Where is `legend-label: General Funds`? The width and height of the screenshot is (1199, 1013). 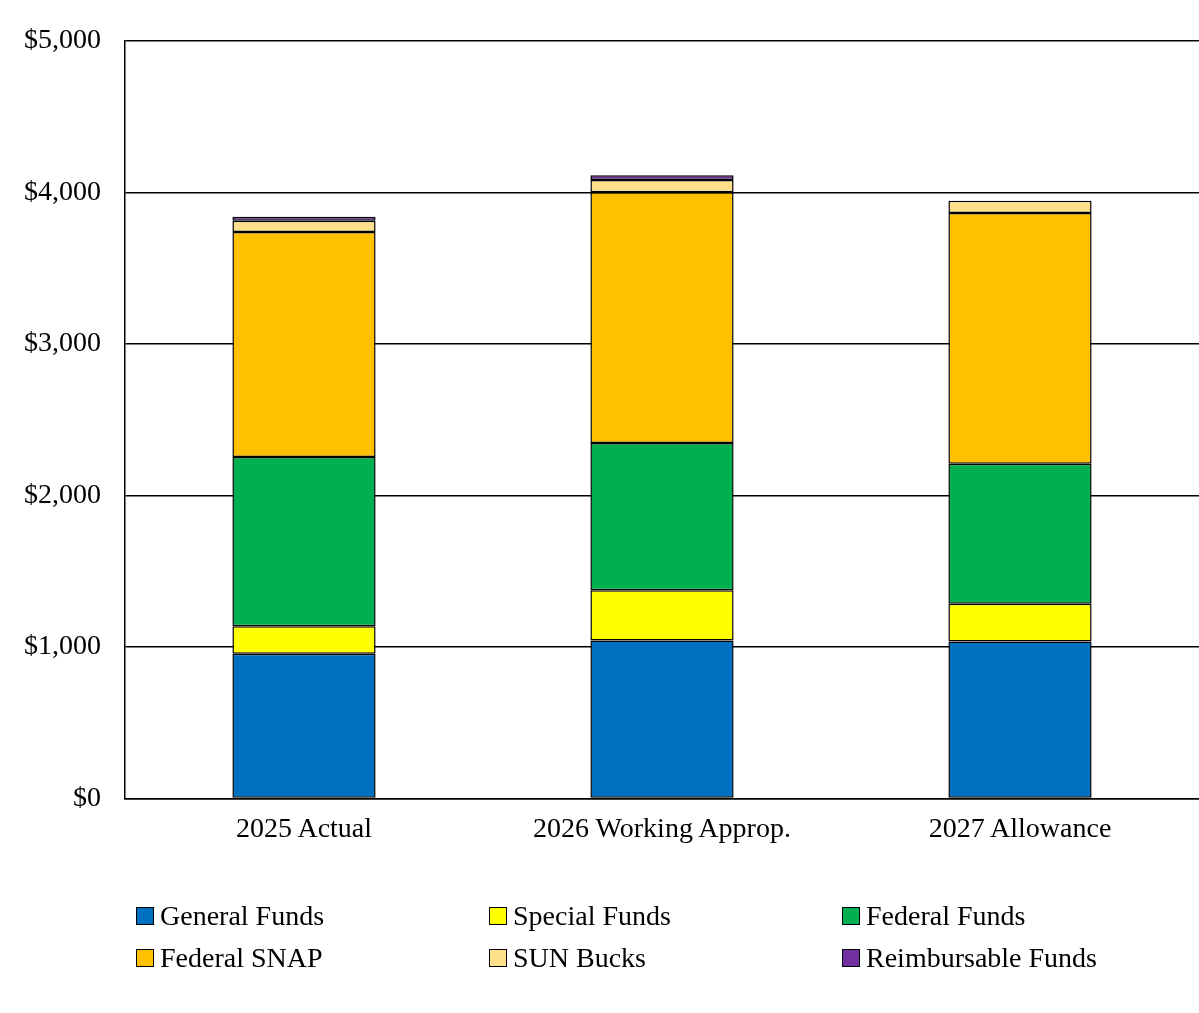 legend-label: General Funds is located at coordinates (242, 916).